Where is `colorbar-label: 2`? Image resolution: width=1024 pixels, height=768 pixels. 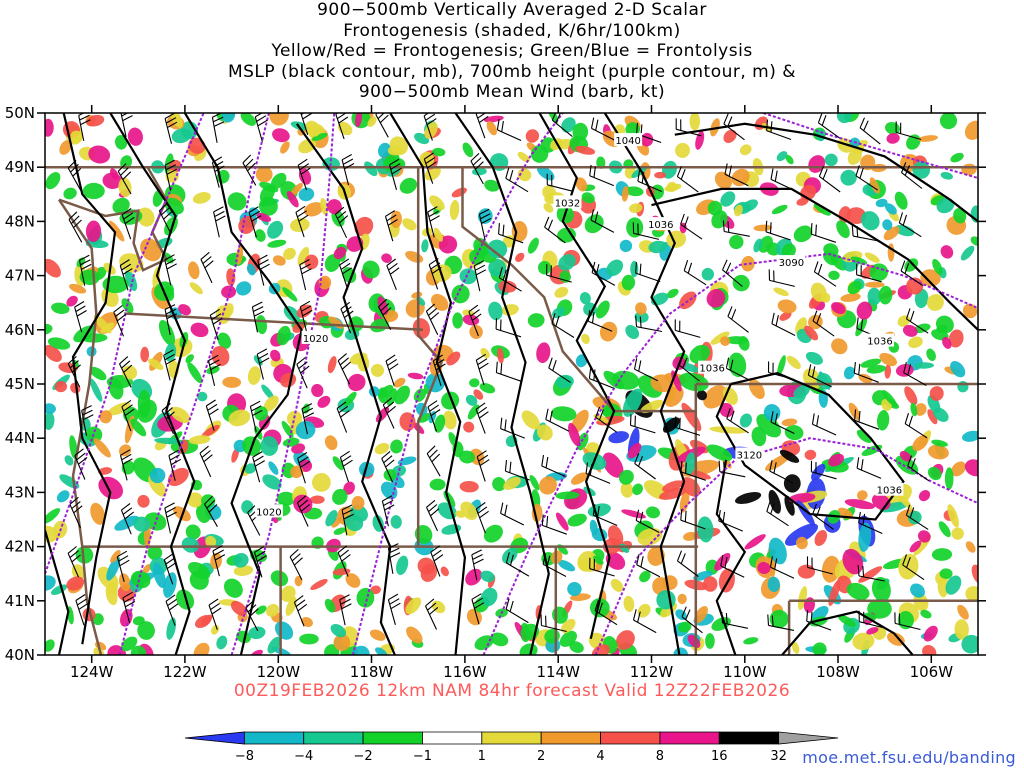
colorbar-label: 2 is located at coordinates (541, 756).